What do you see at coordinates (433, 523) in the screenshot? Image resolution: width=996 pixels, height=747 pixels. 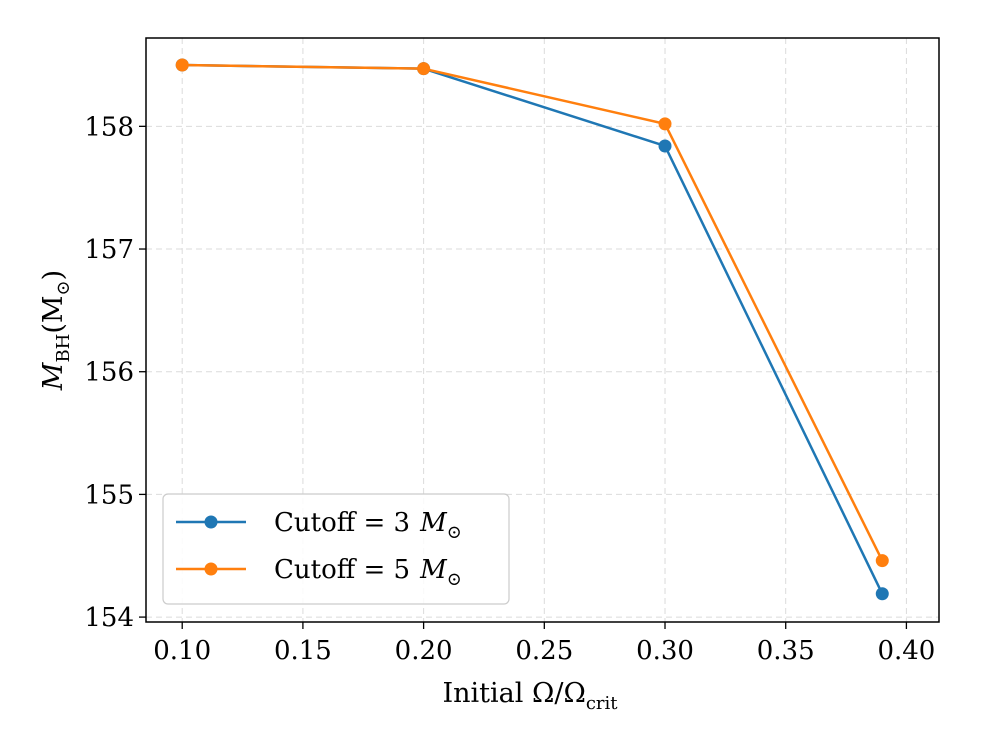 I see `legend-label-cutoff-3-symbol: M` at bounding box center [433, 523].